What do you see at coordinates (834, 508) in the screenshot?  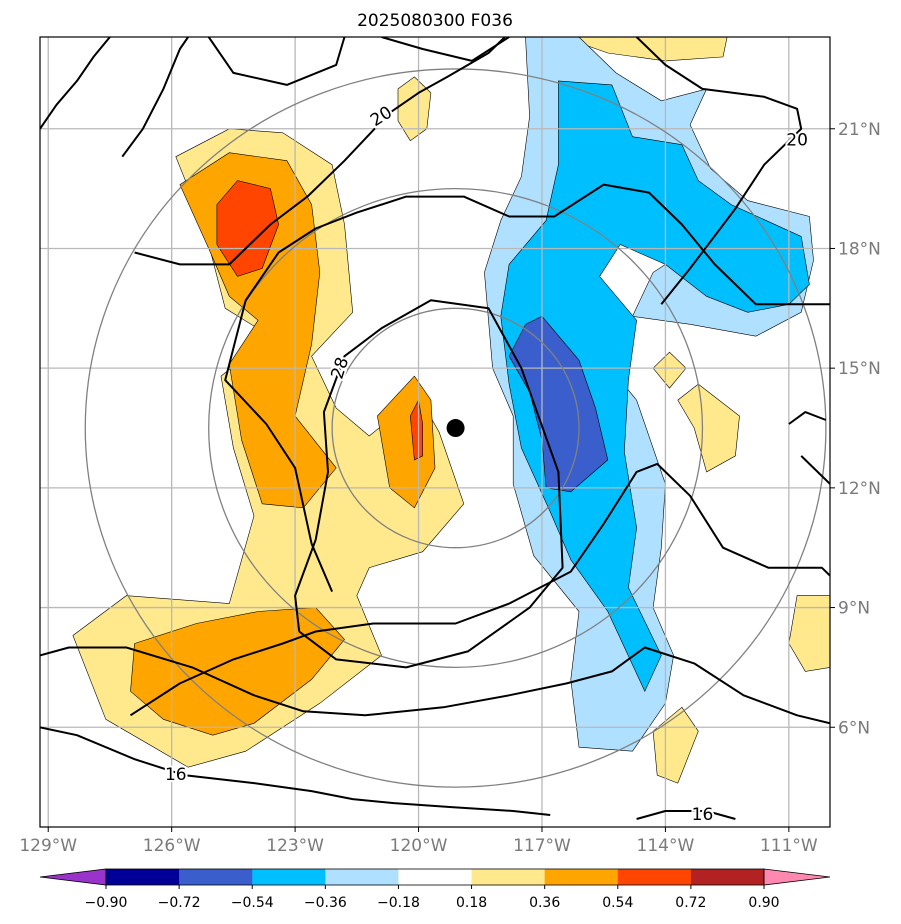 I see `contour-label-5: 2` at bounding box center [834, 508].